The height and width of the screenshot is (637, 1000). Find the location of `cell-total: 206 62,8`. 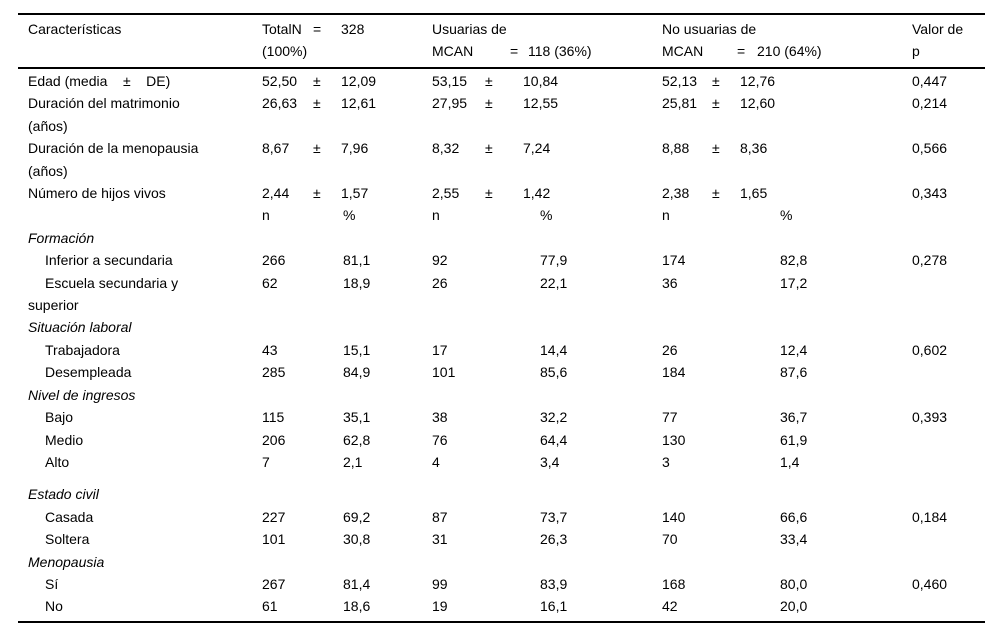

cell-total: 206 62,8 is located at coordinates (316, 439).